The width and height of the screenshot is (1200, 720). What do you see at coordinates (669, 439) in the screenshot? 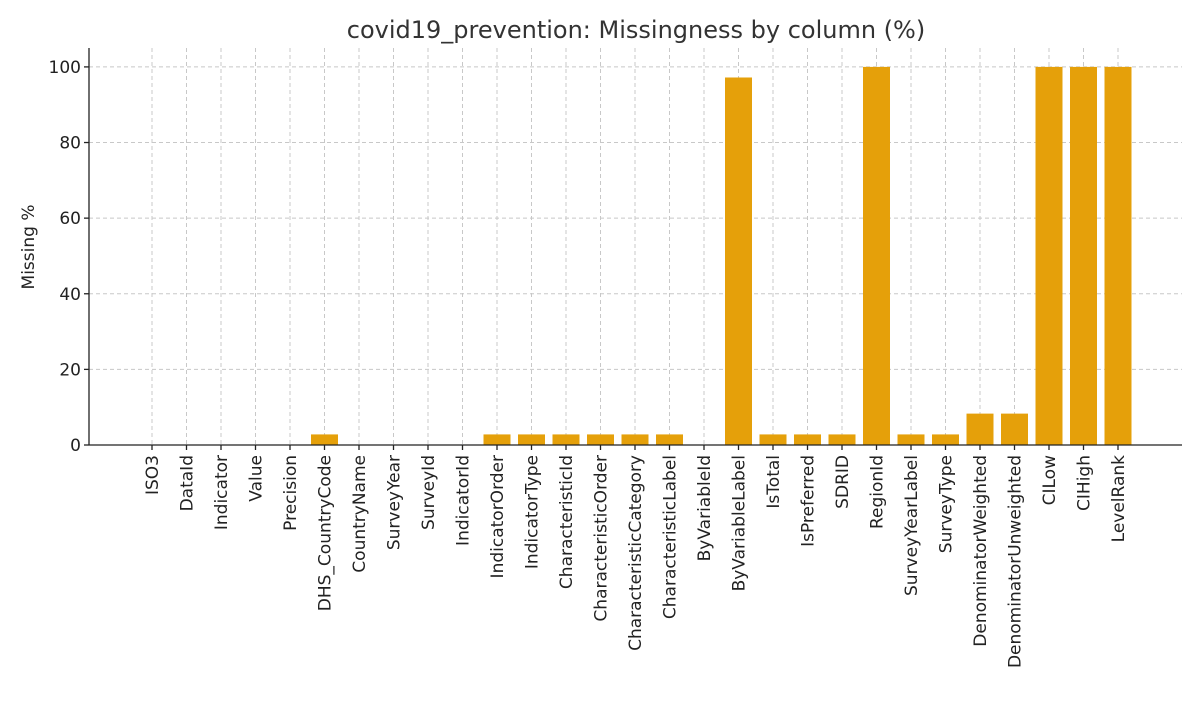
I see `bar-CharacteristicLabel` at bounding box center [669, 439].